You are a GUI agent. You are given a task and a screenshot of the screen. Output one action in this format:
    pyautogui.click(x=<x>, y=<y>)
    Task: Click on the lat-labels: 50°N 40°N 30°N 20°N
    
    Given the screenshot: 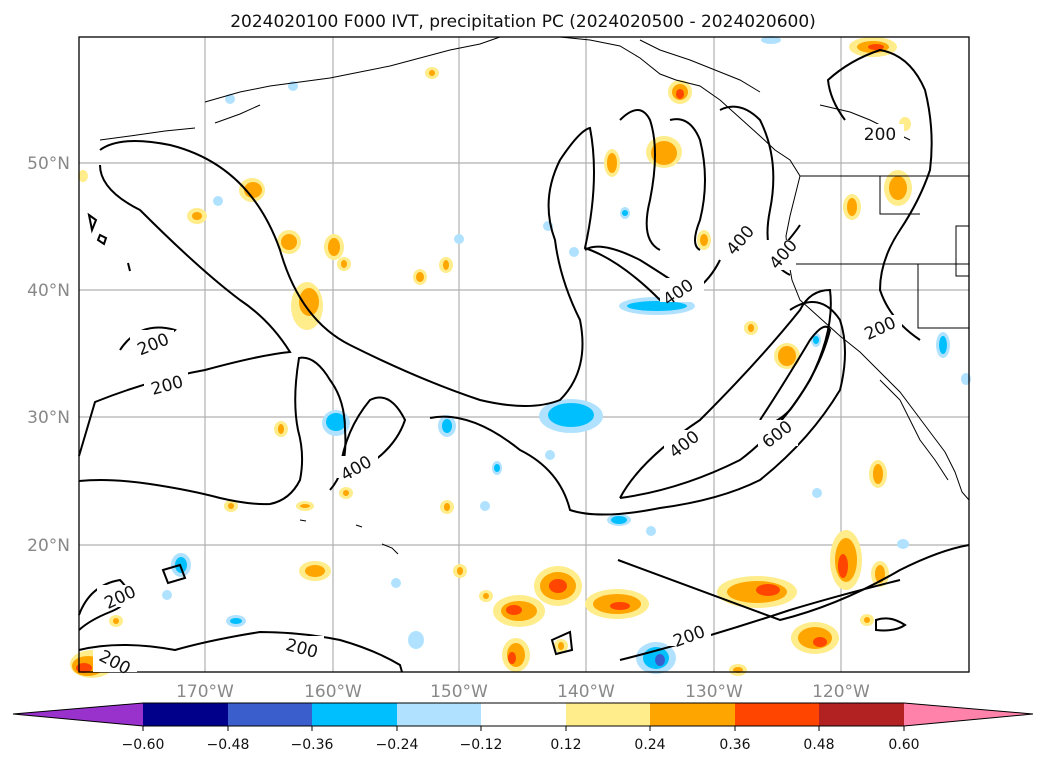 What is the action you would take?
    pyautogui.click(x=48, y=355)
    